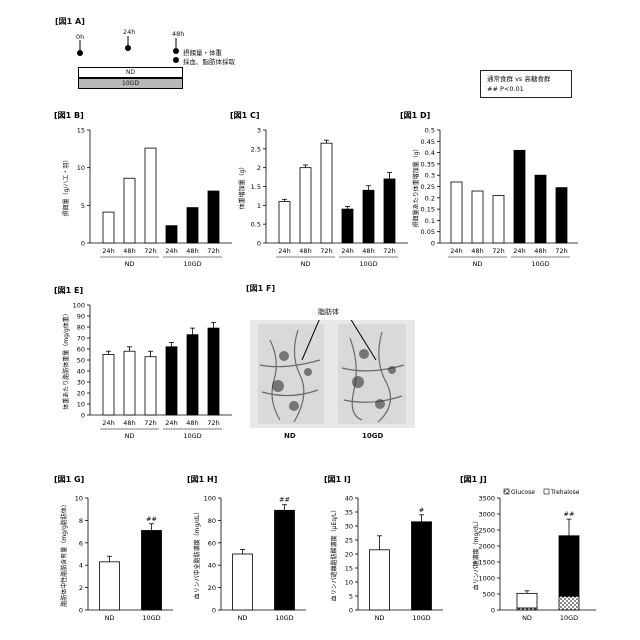  Describe the element at coordinates (130, 72) in the screenshot. I see `bar-nd: ND` at that location.